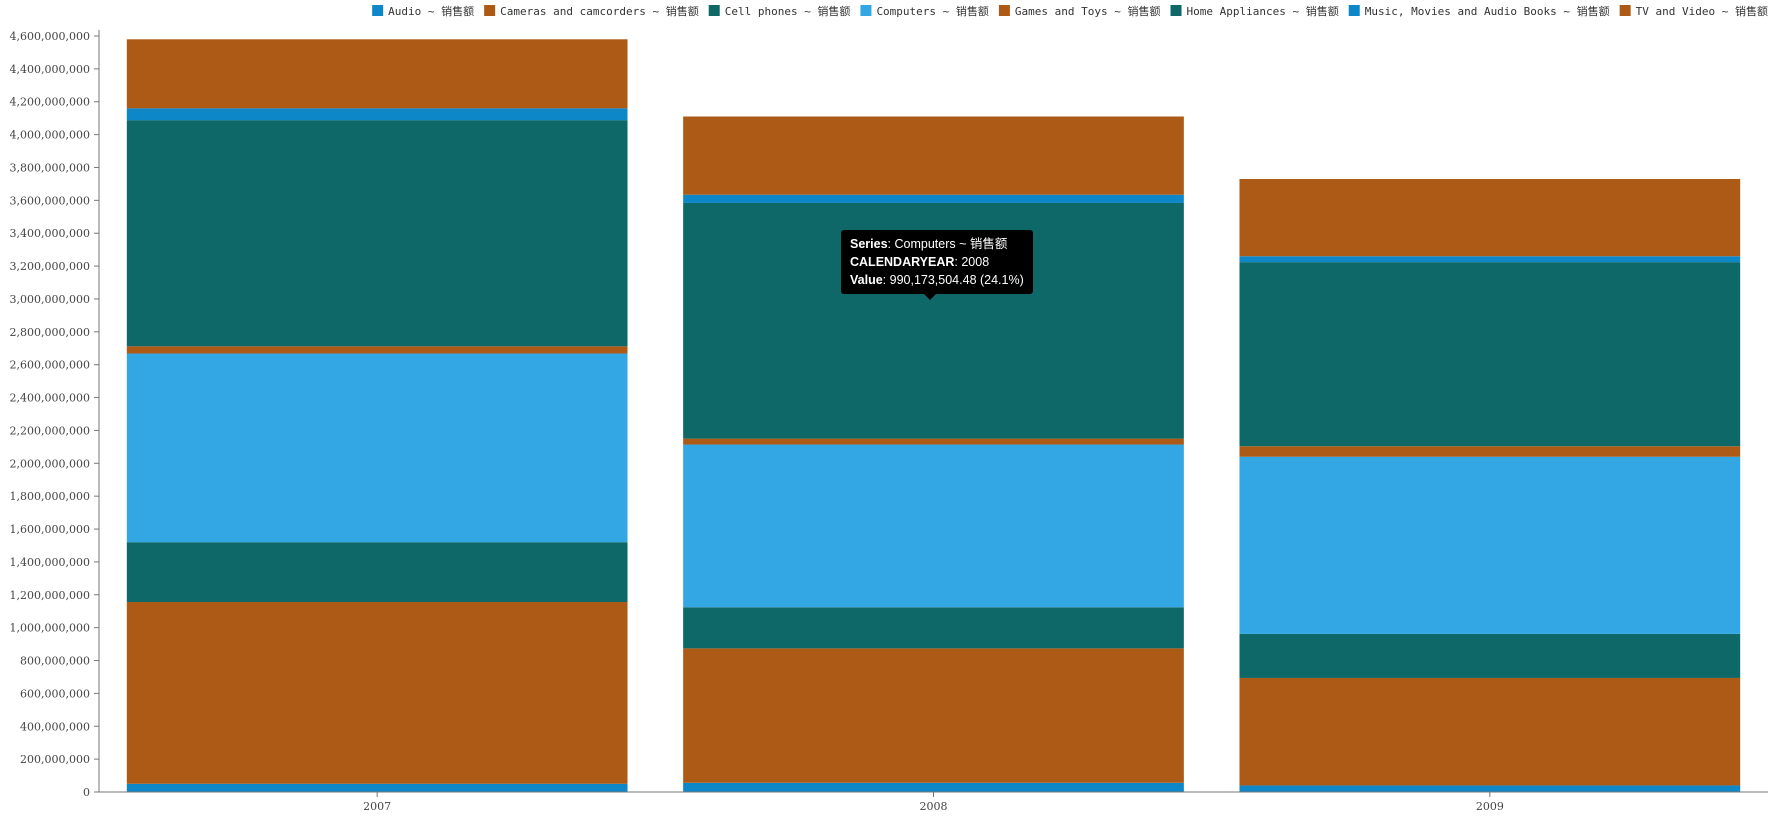 Image resolution: width=1789 pixels, height=824 pixels. Describe the element at coordinates (50, 365) in the screenshot. I see `y-tick-label: 2,600,000,000` at that location.